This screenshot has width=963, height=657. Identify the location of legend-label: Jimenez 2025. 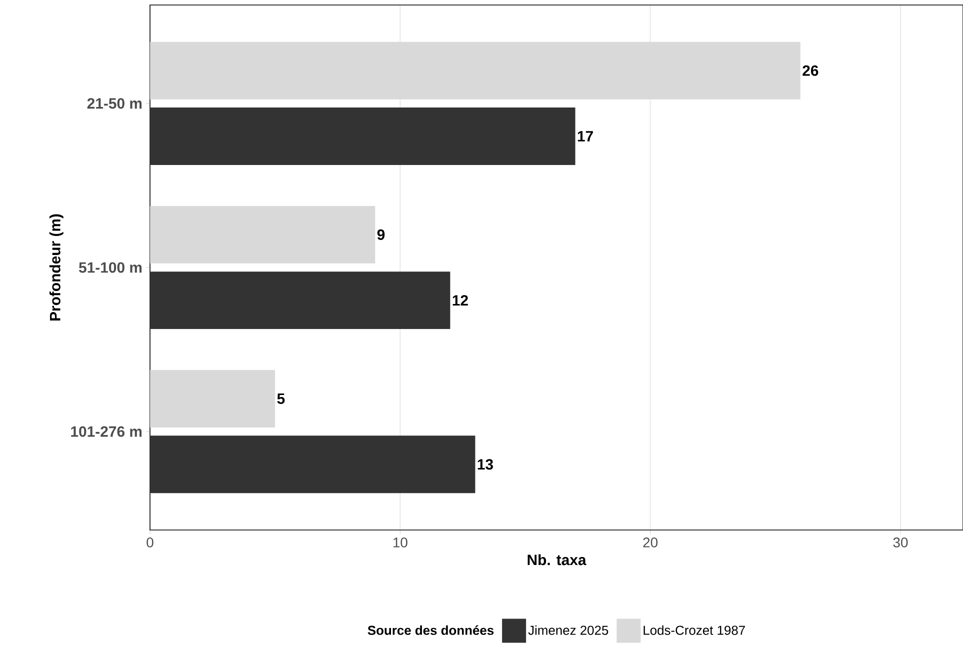
(568, 630).